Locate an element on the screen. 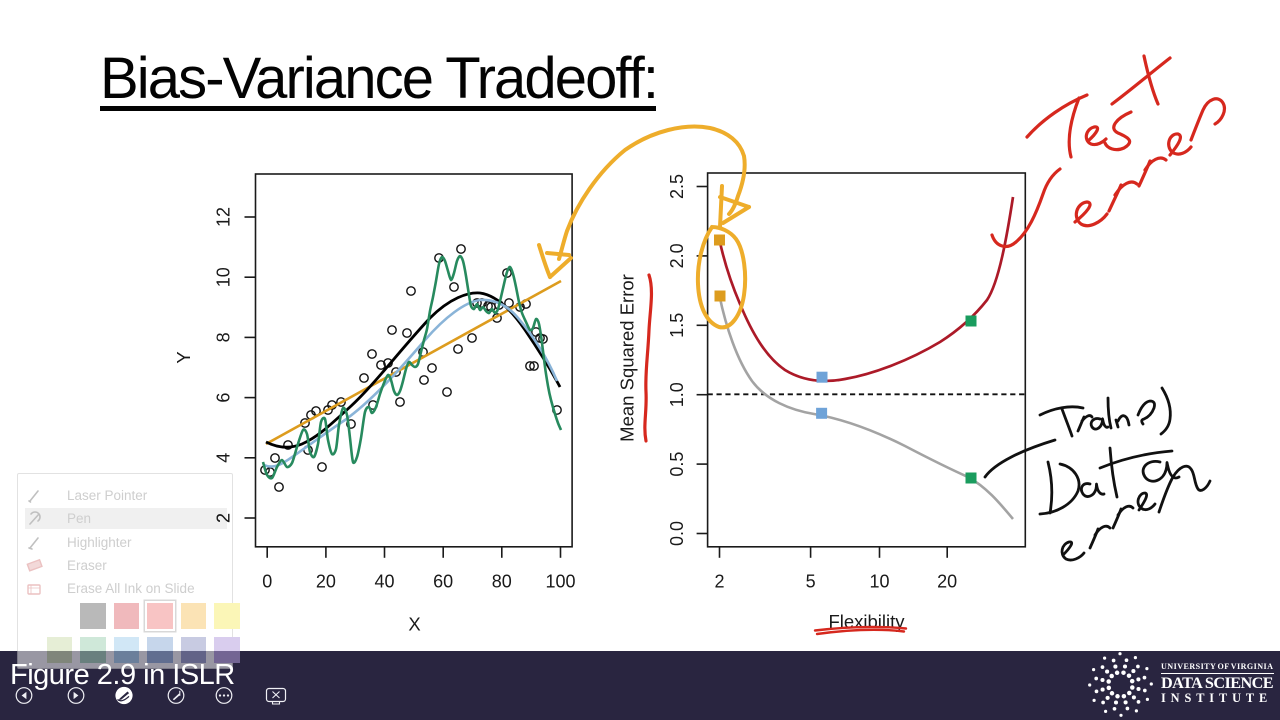 The image size is (1280, 720). svg-text: Mean Squared Error is located at coordinates (627, 358).